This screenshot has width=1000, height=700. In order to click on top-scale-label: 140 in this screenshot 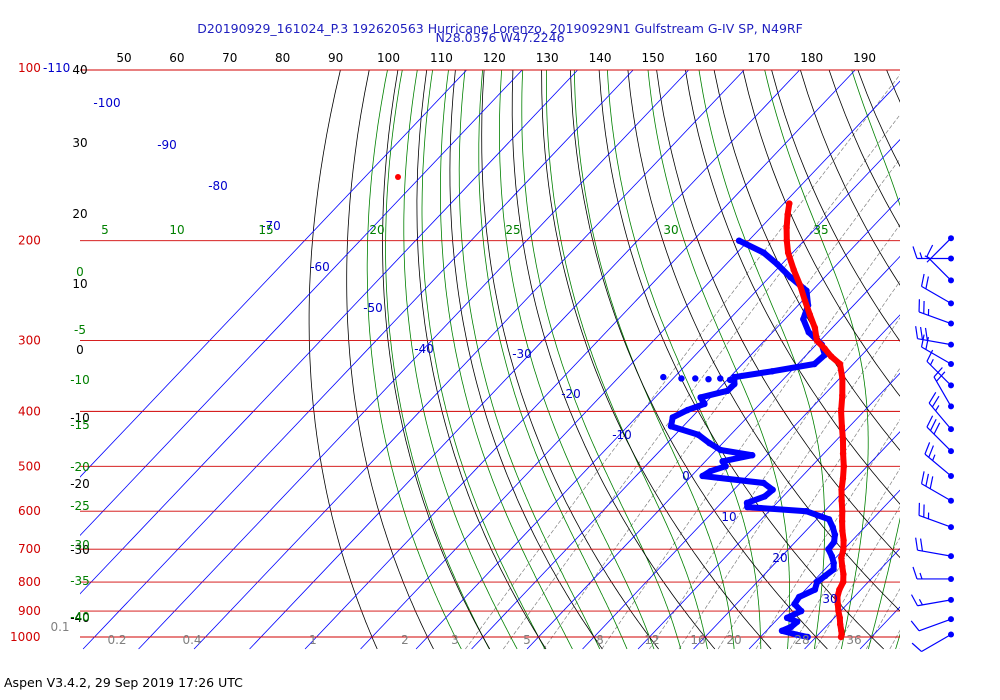, I will do `click(600, 58)`.